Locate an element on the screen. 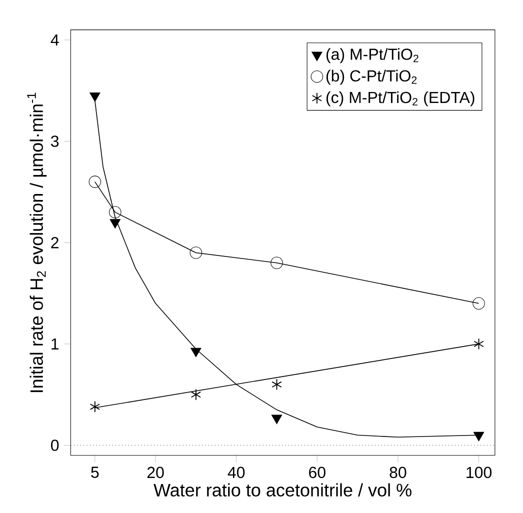 The width and height of the screenshot is (523, 513). x-tick-label: 20 is located at coordinates (155, 472).